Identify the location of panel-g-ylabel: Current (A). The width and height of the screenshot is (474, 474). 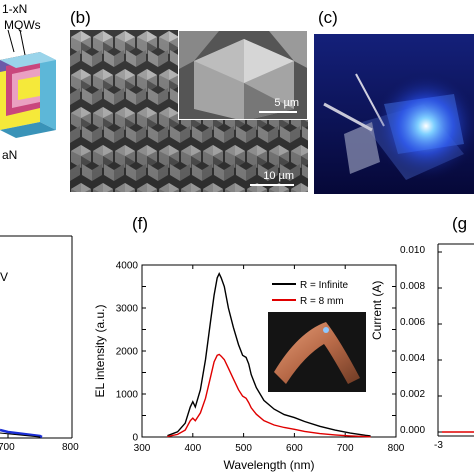
(377, 310).